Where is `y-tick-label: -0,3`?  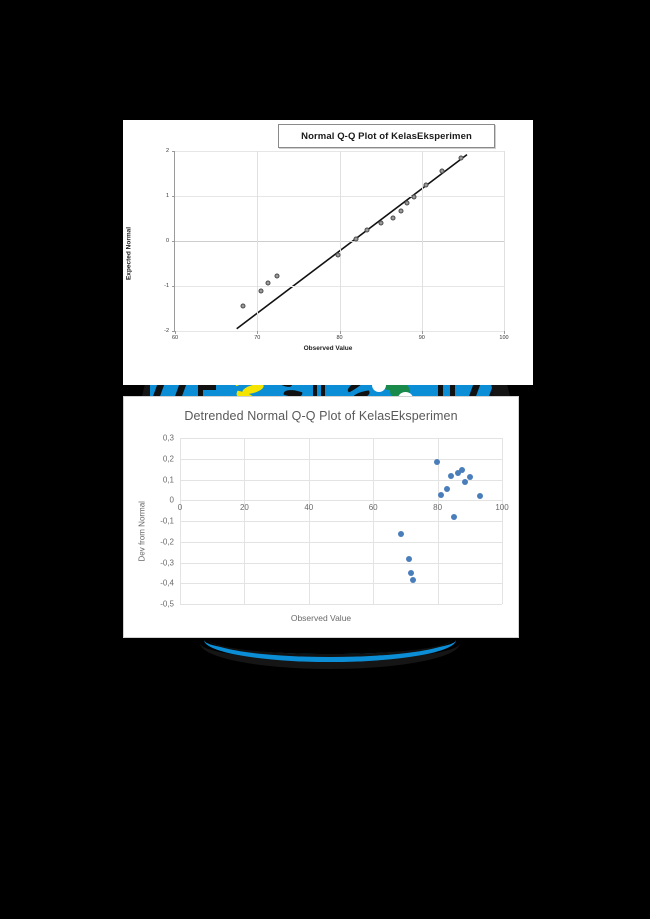 y-tick-label: -0,3 is located at coordinates (167, 562).